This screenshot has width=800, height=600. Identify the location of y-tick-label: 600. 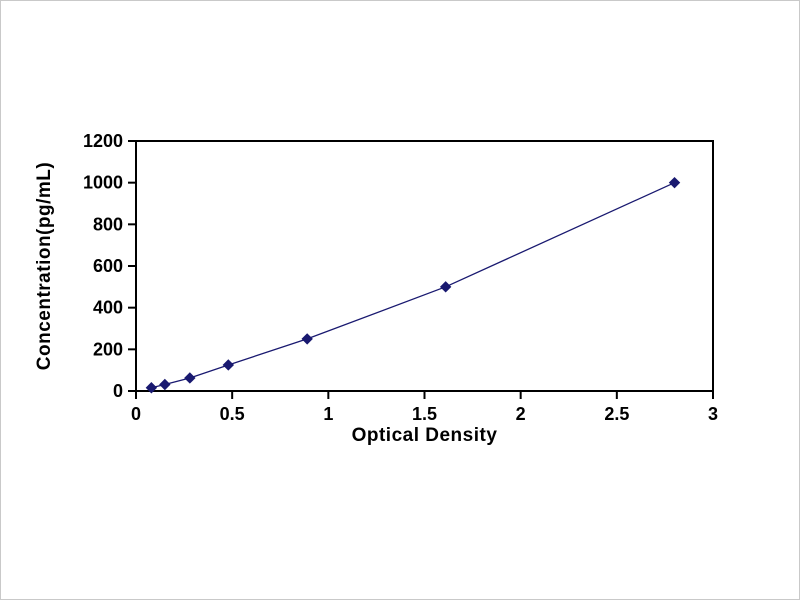
(108, 266).